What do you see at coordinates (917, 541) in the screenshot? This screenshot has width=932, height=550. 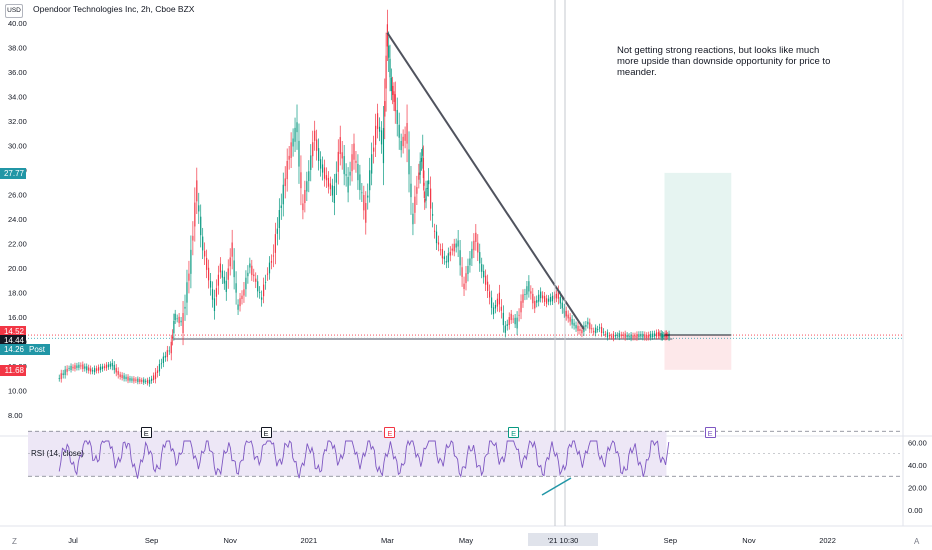 I see `auto-scale-toggle: A` at bounding box center [917, 541].